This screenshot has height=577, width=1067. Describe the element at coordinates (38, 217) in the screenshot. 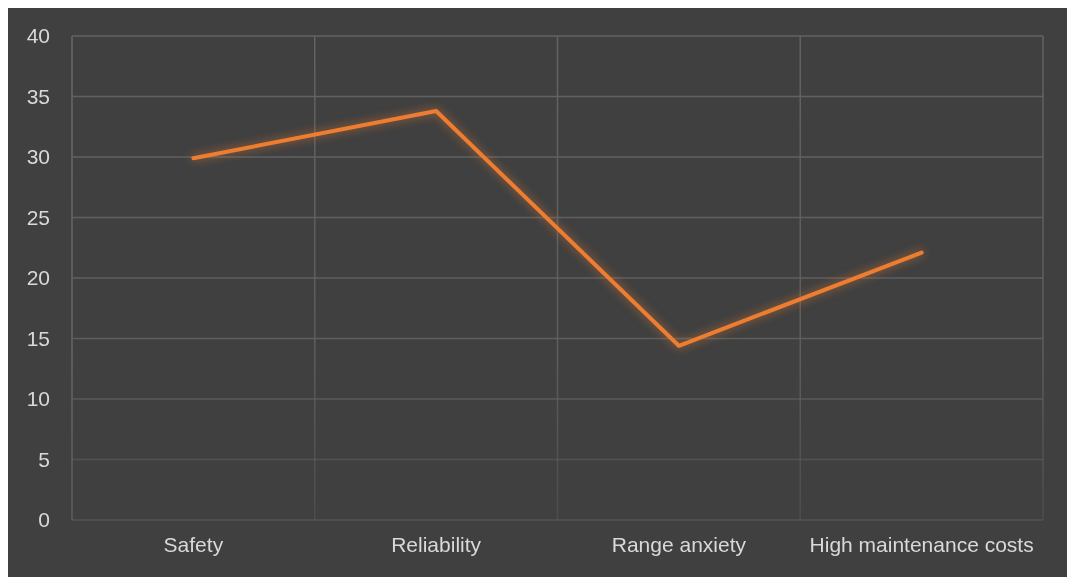

I see `y-tick-label: 25` at that location.